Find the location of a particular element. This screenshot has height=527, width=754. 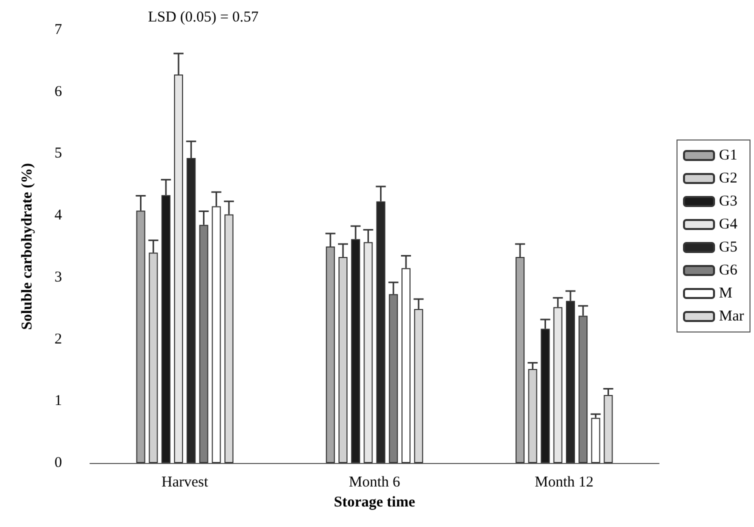

legend-label: G2 is located at coordinates (728, 178).